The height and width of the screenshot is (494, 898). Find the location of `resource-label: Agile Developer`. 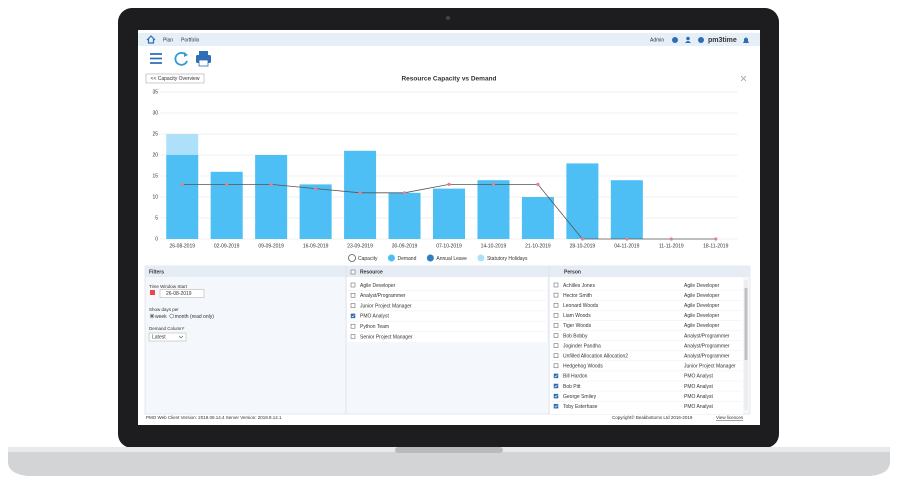

resource-label: Agile Developer is located at coordinates (378, 286).